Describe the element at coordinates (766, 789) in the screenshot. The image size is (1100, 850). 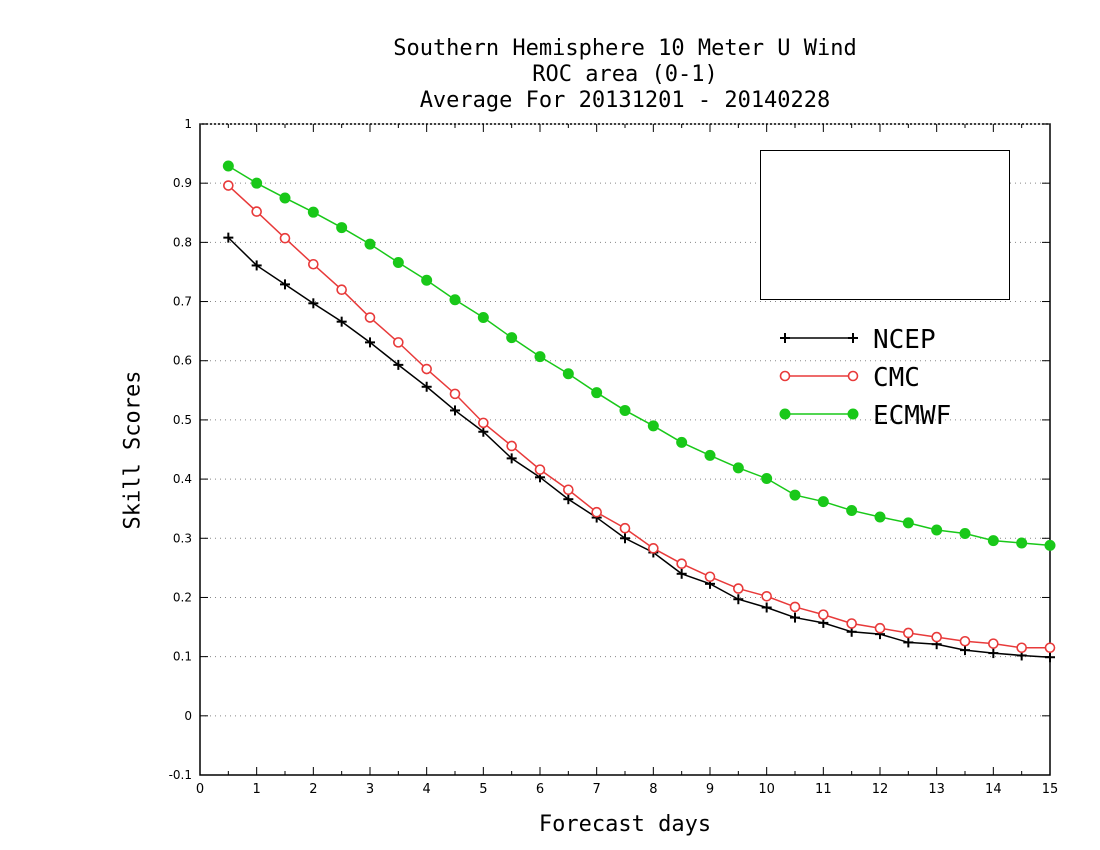
I see `x-tick-label: 10` at that location.